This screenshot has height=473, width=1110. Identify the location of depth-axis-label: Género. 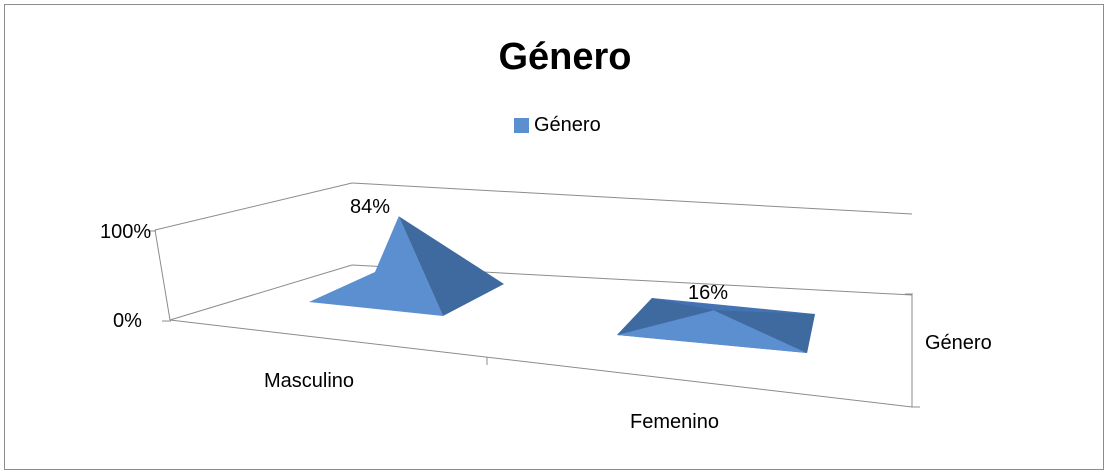
(958, 343).